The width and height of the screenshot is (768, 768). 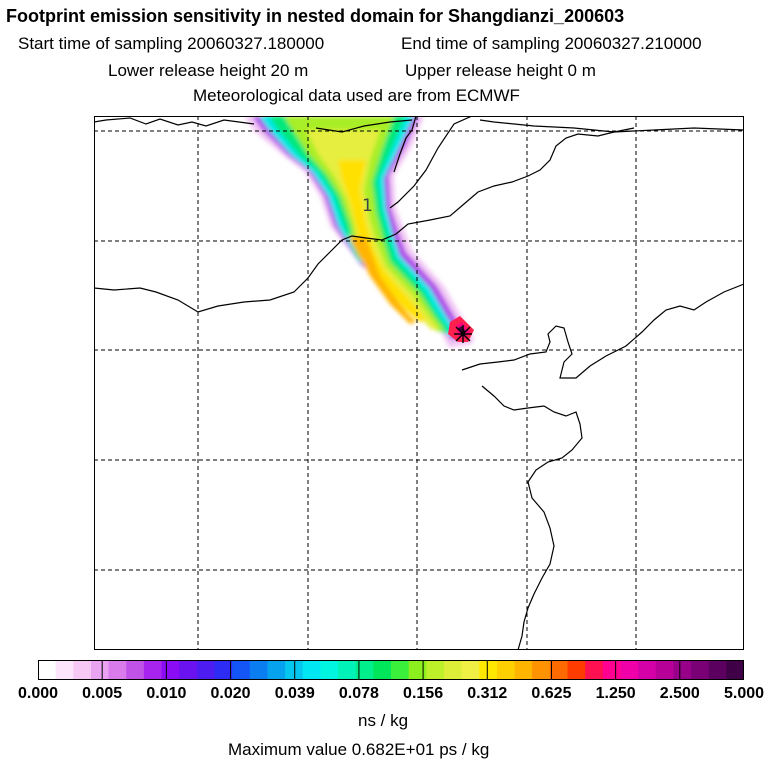 I want to click on colorbar-tick-label: 0.312, so click(x=487, y=693).